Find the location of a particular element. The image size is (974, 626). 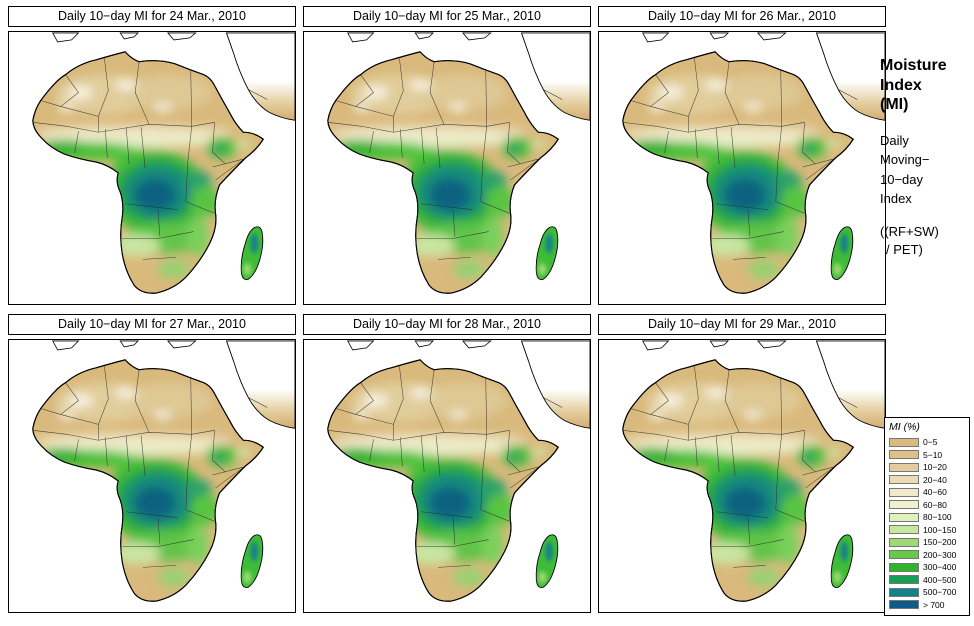

map-panel: Daily 10−day MI for 26 Mar., 2010 is located at coordinates (742, 155).